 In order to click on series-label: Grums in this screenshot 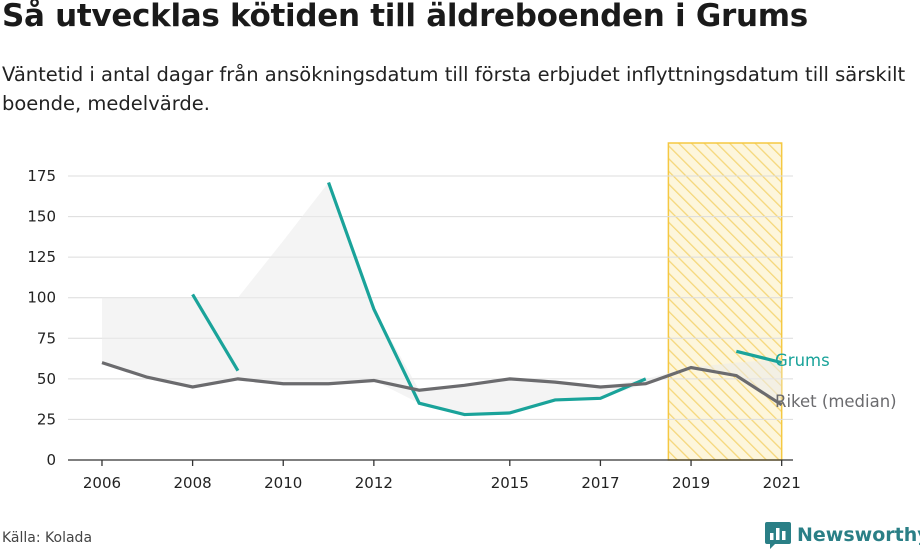, I will do `click(802, 360)`.